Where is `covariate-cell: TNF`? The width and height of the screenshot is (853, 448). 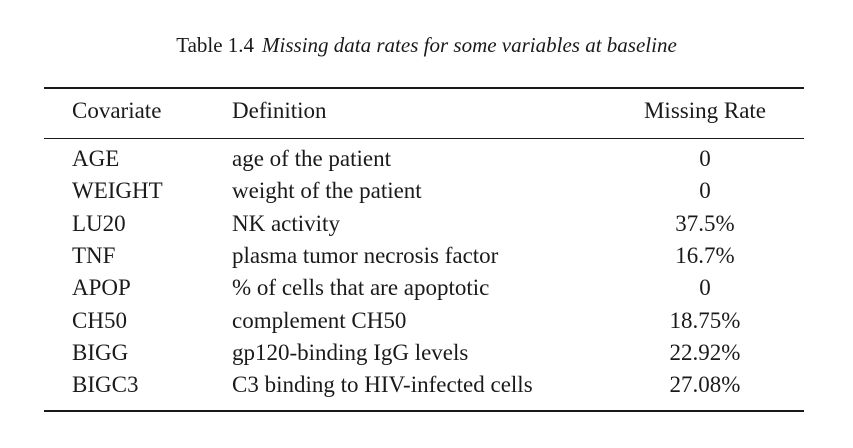
covariate-cell: TNF is located at coordinates (94, 255).